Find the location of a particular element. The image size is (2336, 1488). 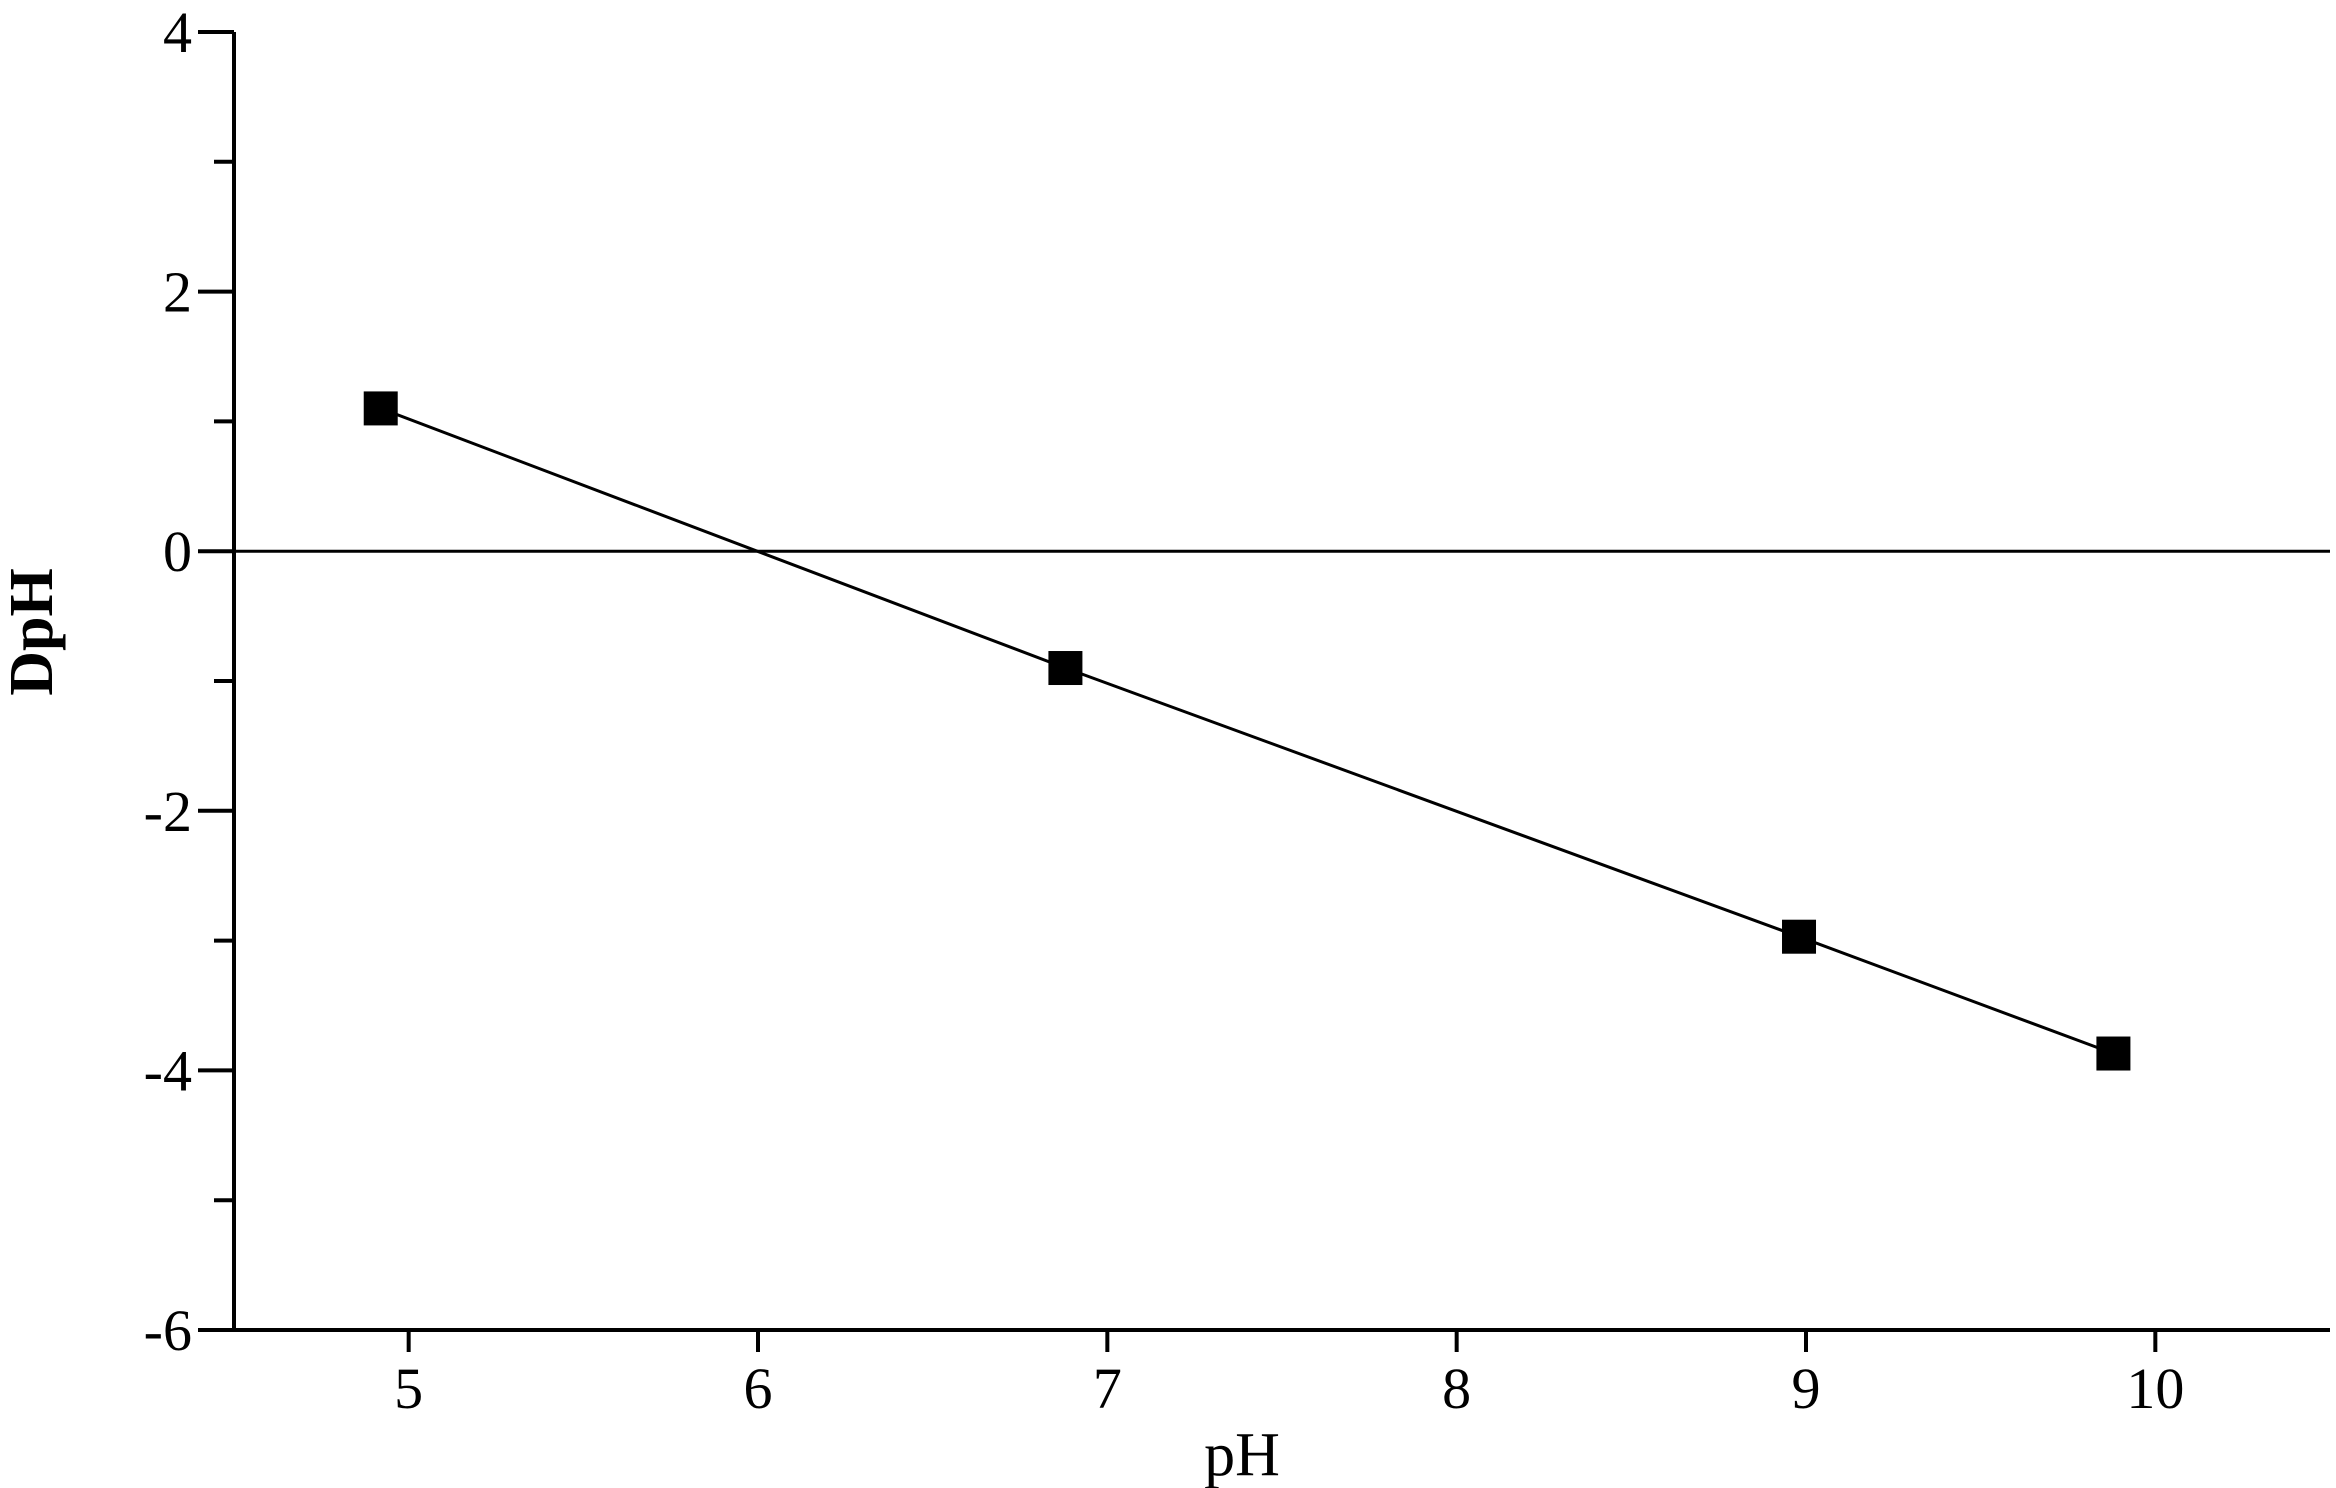

y-tick-label: 2 is located at coordinates (177, 292).